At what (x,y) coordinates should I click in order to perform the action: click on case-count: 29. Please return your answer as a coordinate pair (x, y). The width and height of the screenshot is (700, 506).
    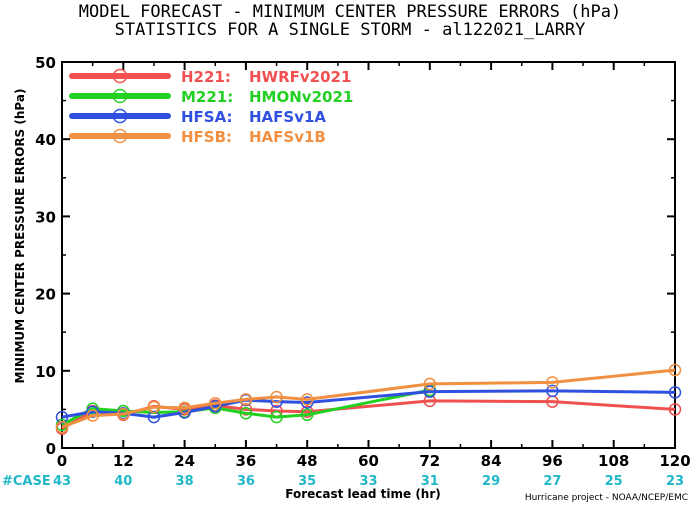
    Looking at the image, I should click on (491, 481).